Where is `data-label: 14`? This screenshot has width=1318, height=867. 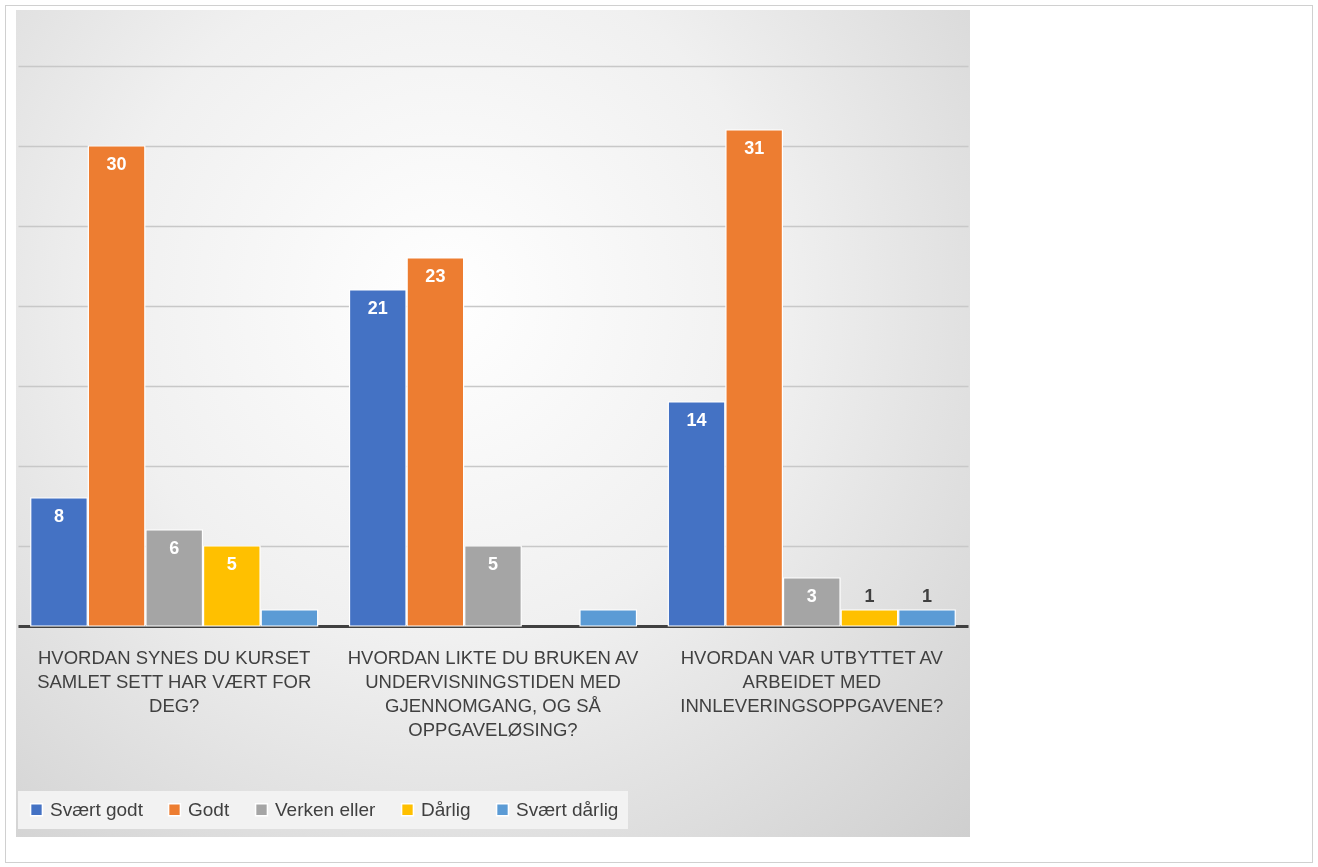
data-label: 14 is located at coordinates (696, 420).